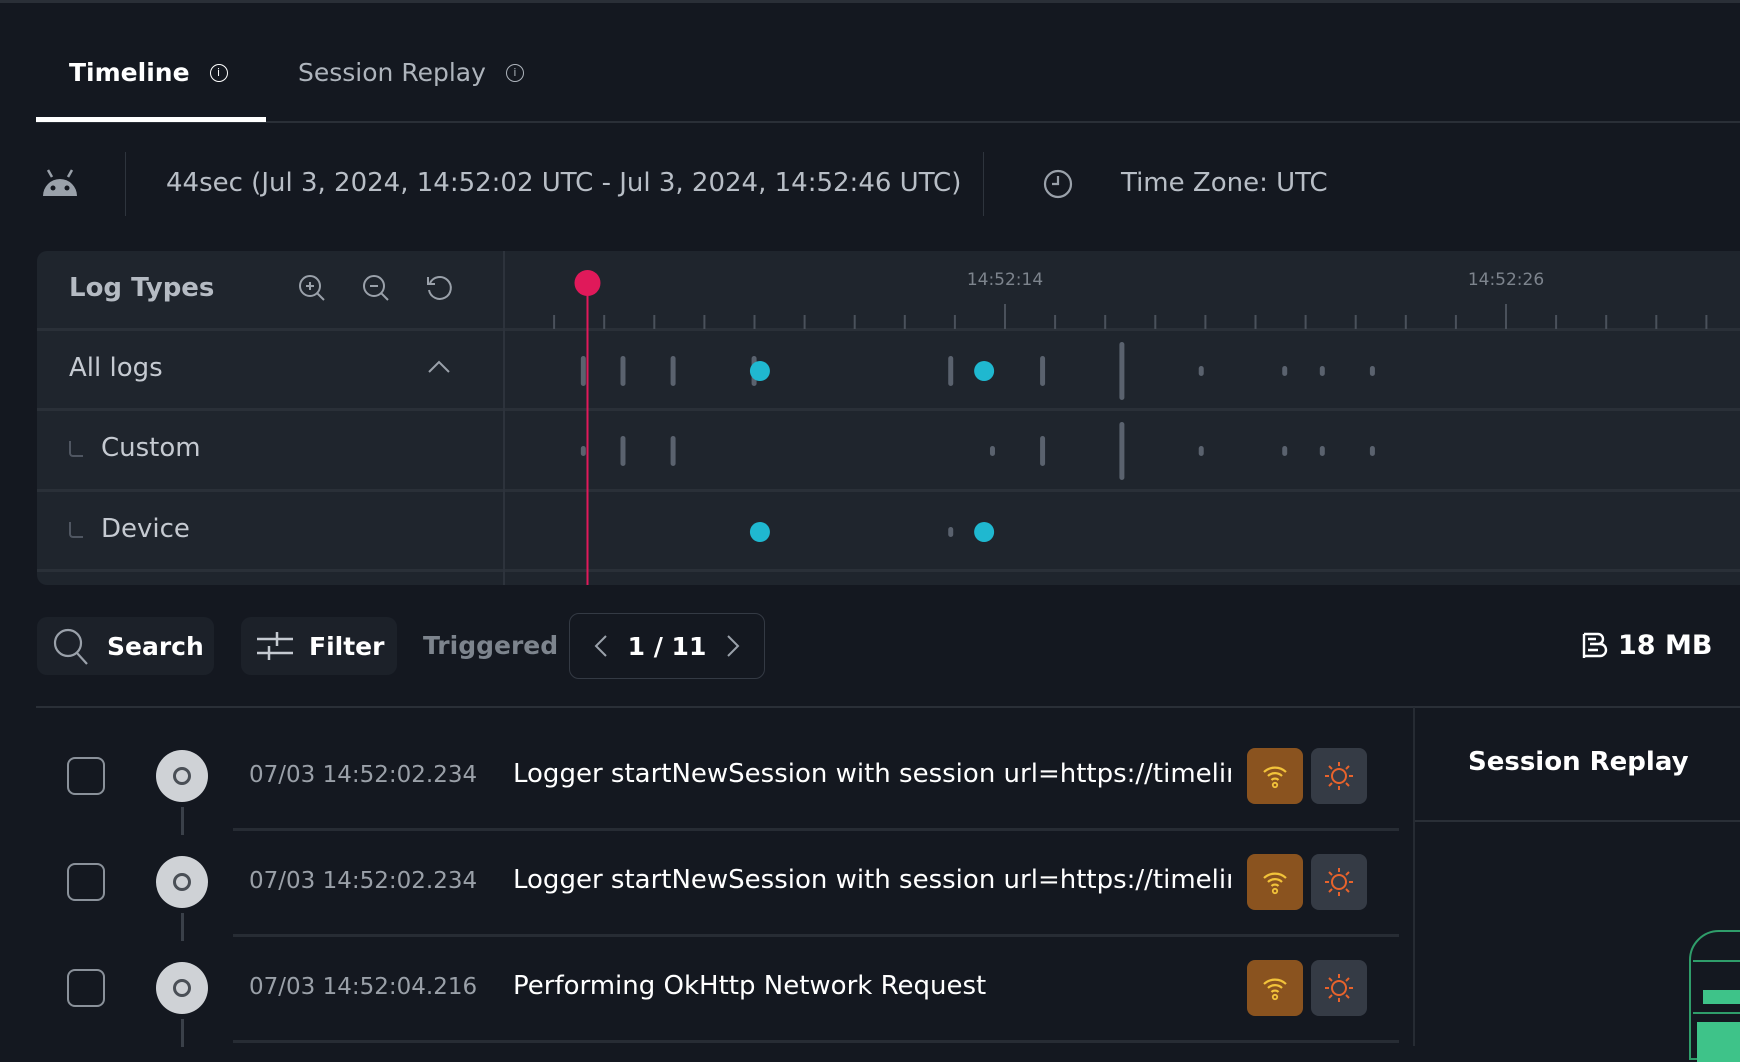 The height and width of the screenshot is (1062, 1740). What do you see at coordinates (142, 288) in the screenshot?
I see `log-types-title: Log Types` at bounding box center [142, 288].